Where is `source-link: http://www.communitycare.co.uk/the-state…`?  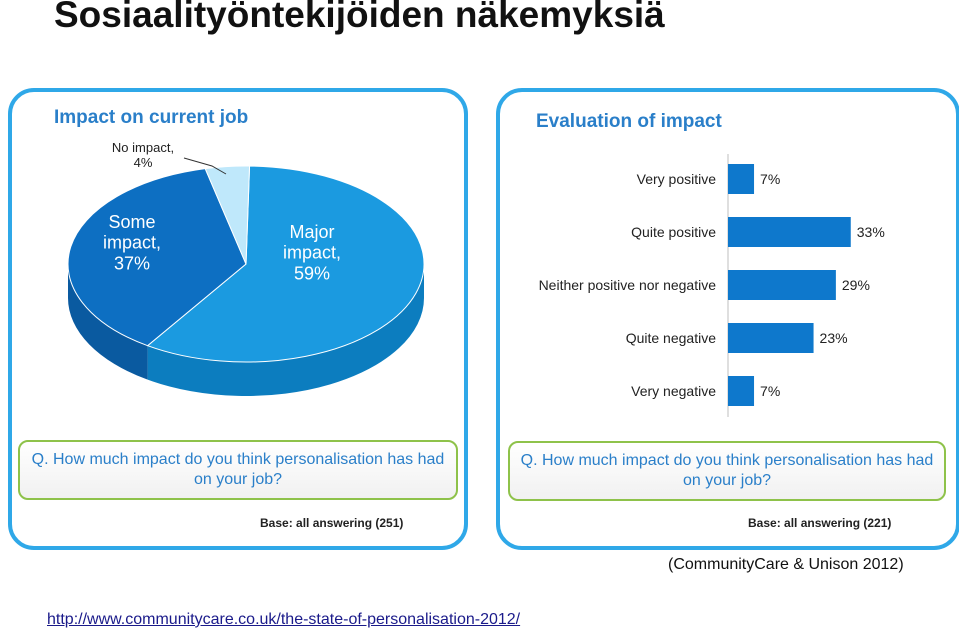
source-link: http://www.communitycare.co.uk/the-state… is located at coordinates (284, 619).